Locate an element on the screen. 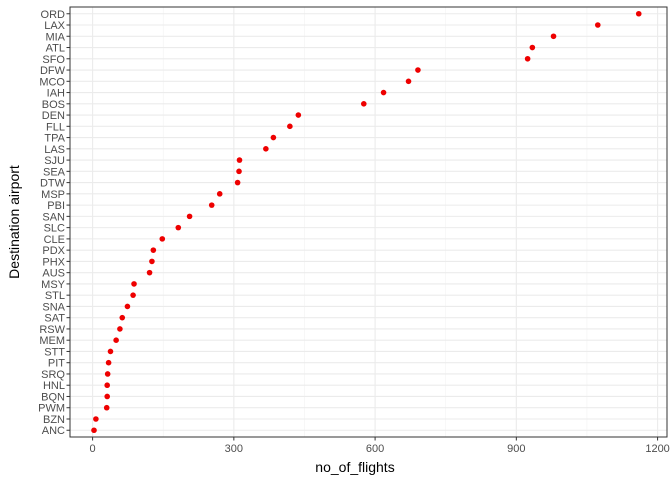  y-tick-label: MCO is located at coordinates (52, 82).